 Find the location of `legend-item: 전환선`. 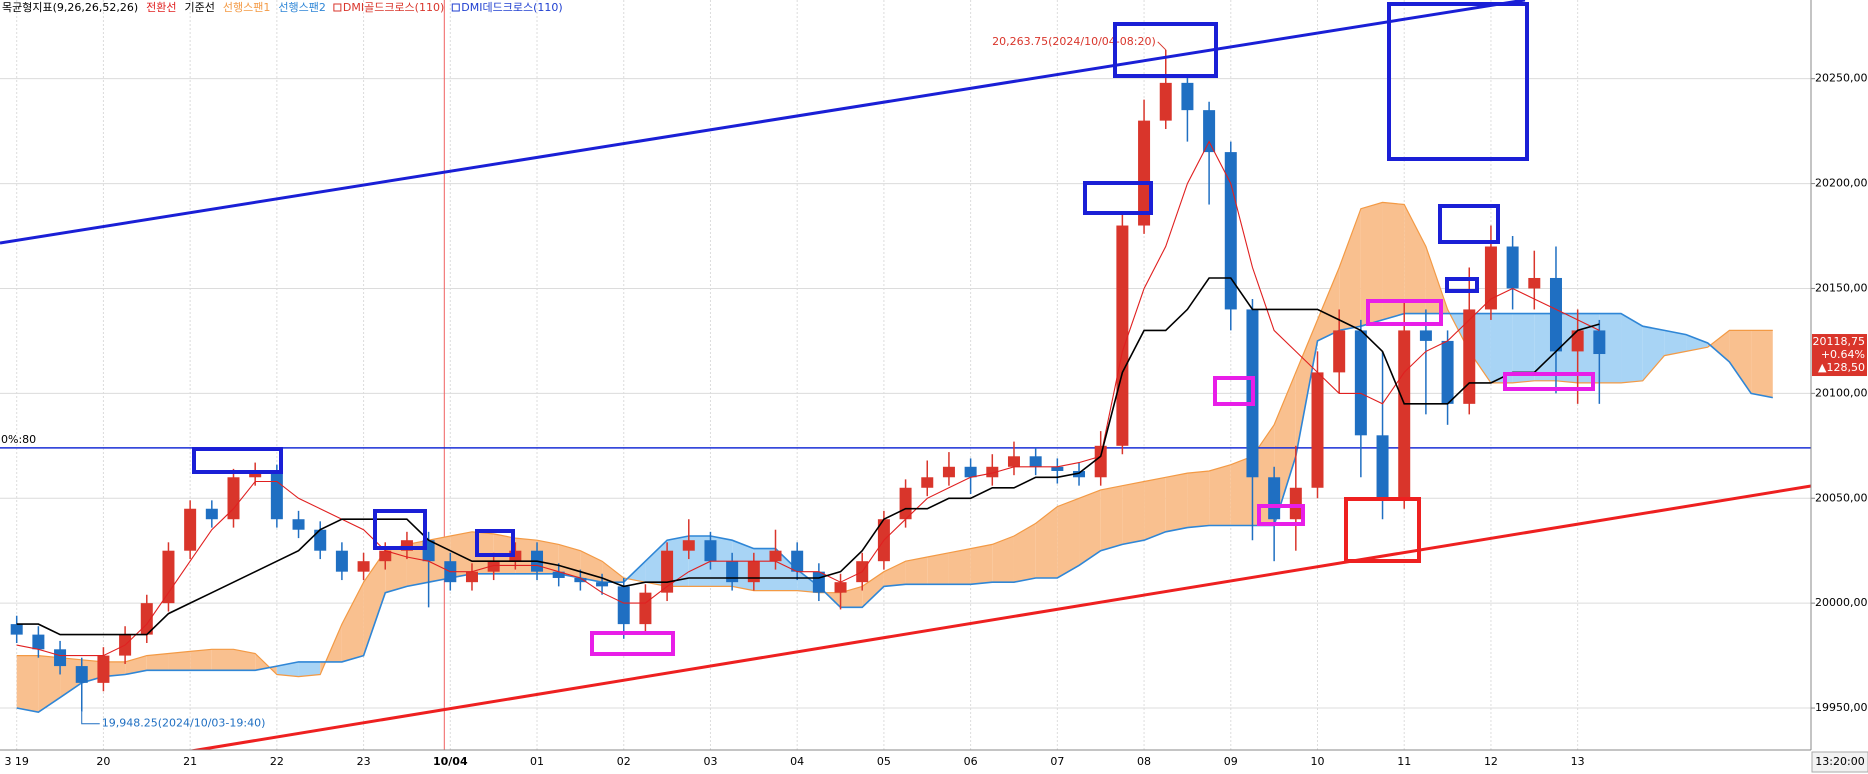

legend-item: 전환선 is located at coordinates (161, 7).